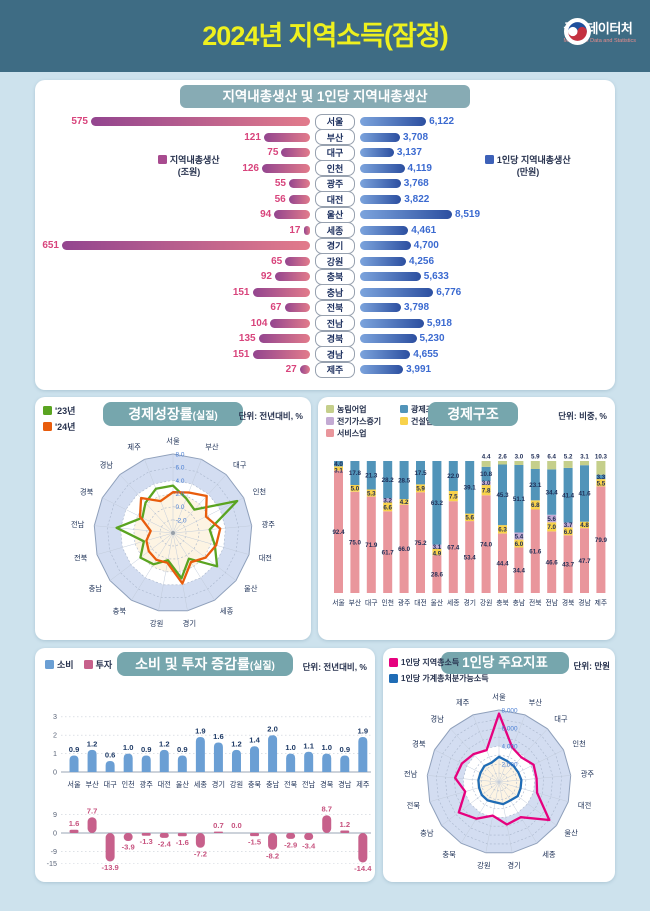 The image size is (650, 911). I want to click on region-pill: 충북, so click(335, 276).